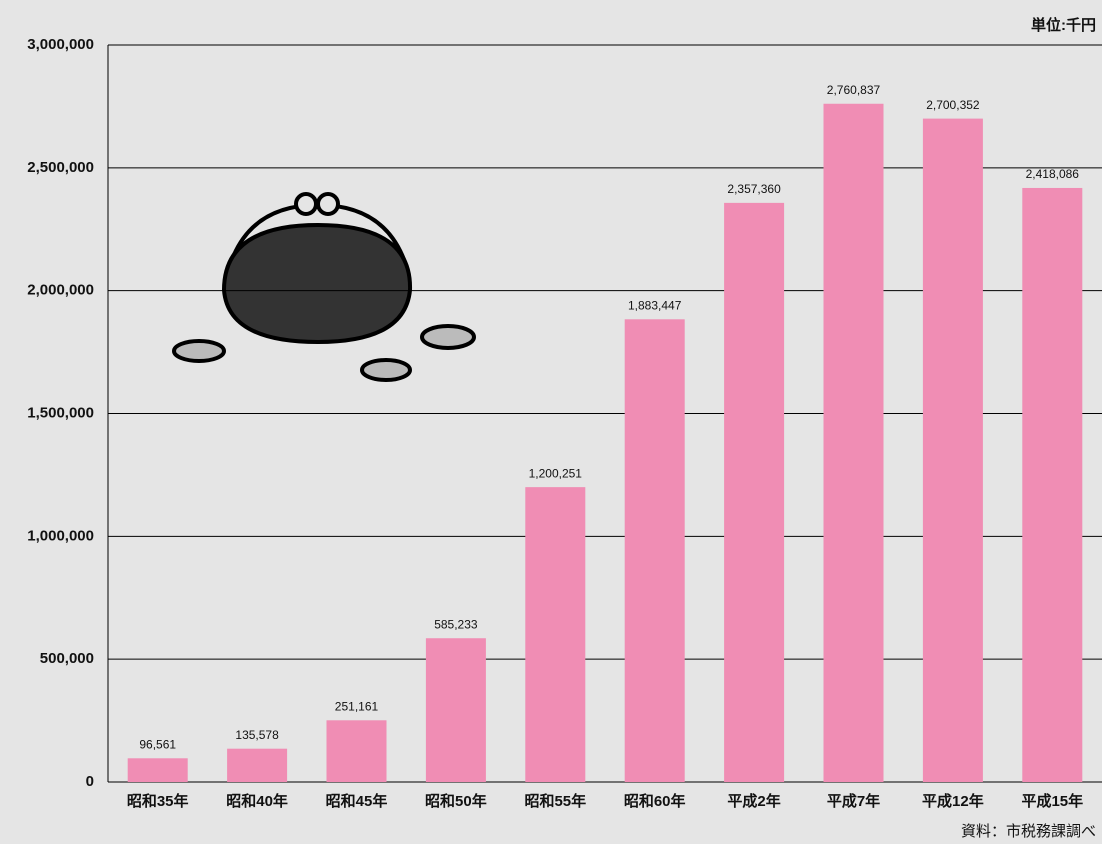 Image resolution: width=1102 pixels, height=844 pixels. What do you see at coordinates (555, 801) in the screenshot?
I see `x-tick-label: 昭和55年` at bounding box center [555, 801].